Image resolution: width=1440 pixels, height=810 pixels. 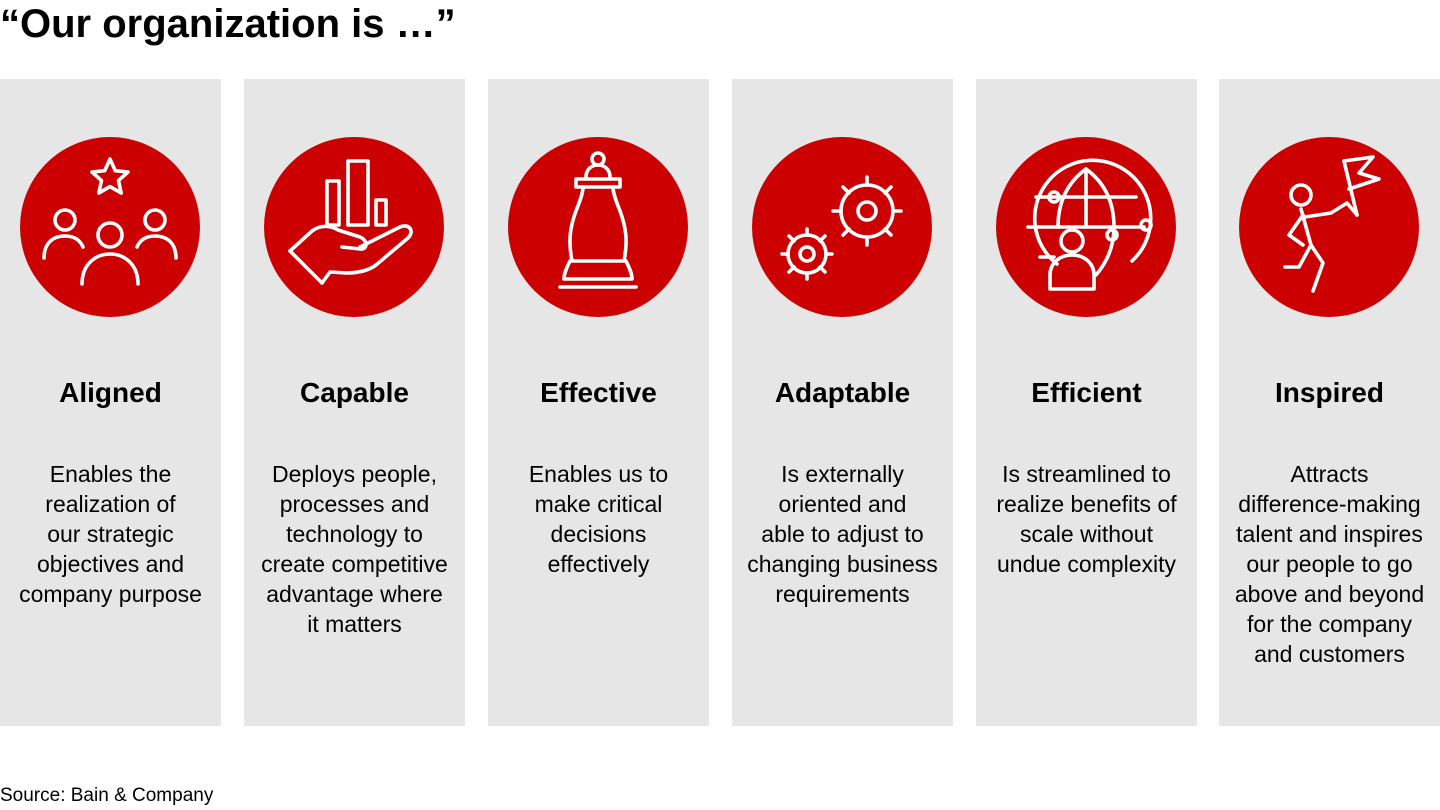 I want to click on team-star-icon, so click(x=110, y=221).